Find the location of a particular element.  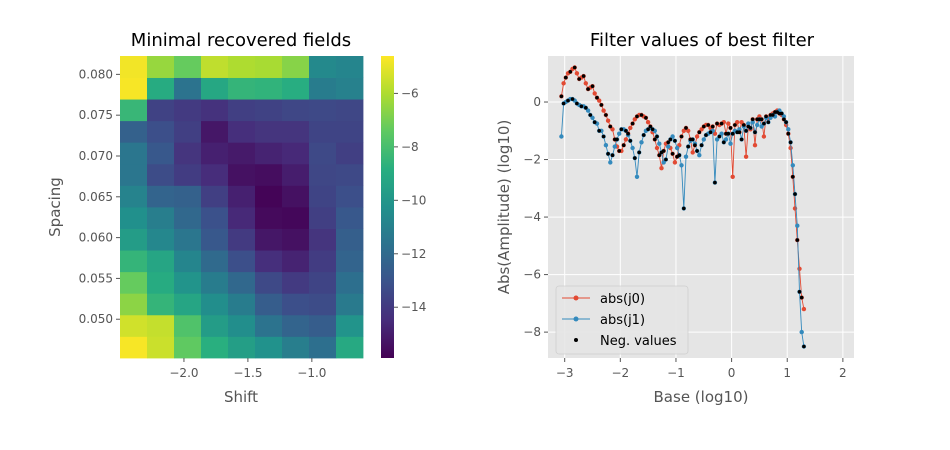

heatmap-y-label: Spacing is located at coordinates (55, 207).